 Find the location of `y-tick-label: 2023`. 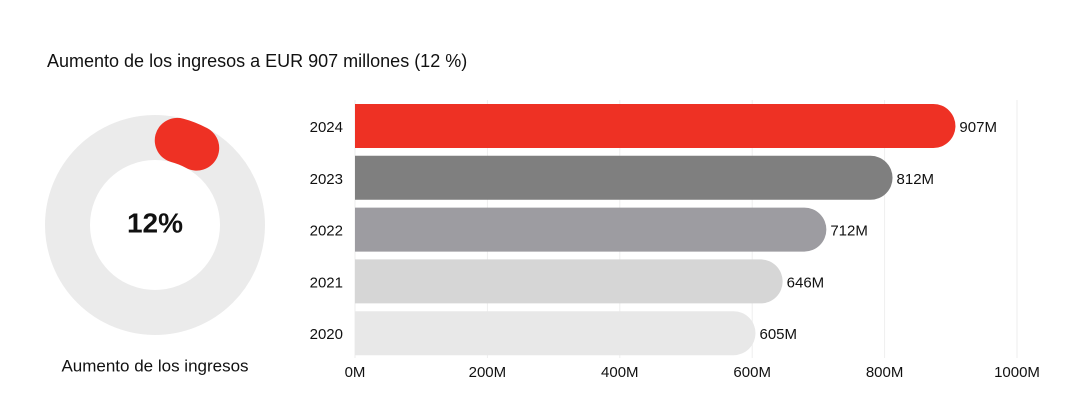

y-tick-label: 2023 is located at coordinates (326, 179).